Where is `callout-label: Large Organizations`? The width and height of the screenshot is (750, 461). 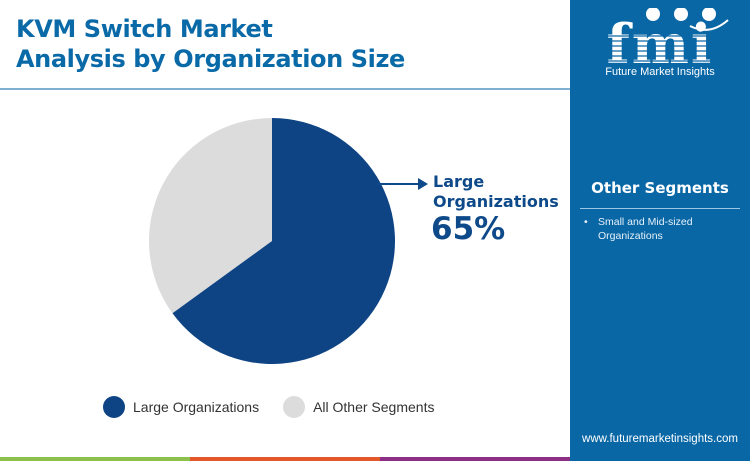 callout-label: Large Organizations is located at coordinates (496, 192).